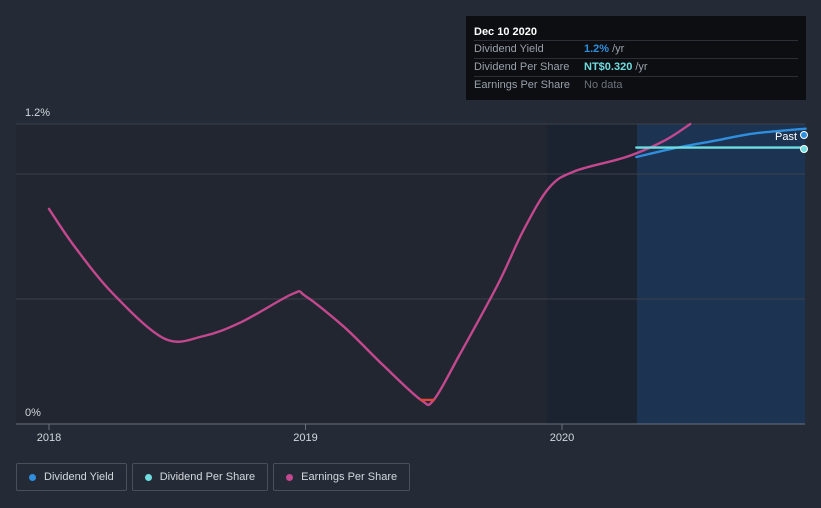 The height and width of the screenshot is (508, 821). I want to click on tooltip-value: 1.2%, so click(597, 49).